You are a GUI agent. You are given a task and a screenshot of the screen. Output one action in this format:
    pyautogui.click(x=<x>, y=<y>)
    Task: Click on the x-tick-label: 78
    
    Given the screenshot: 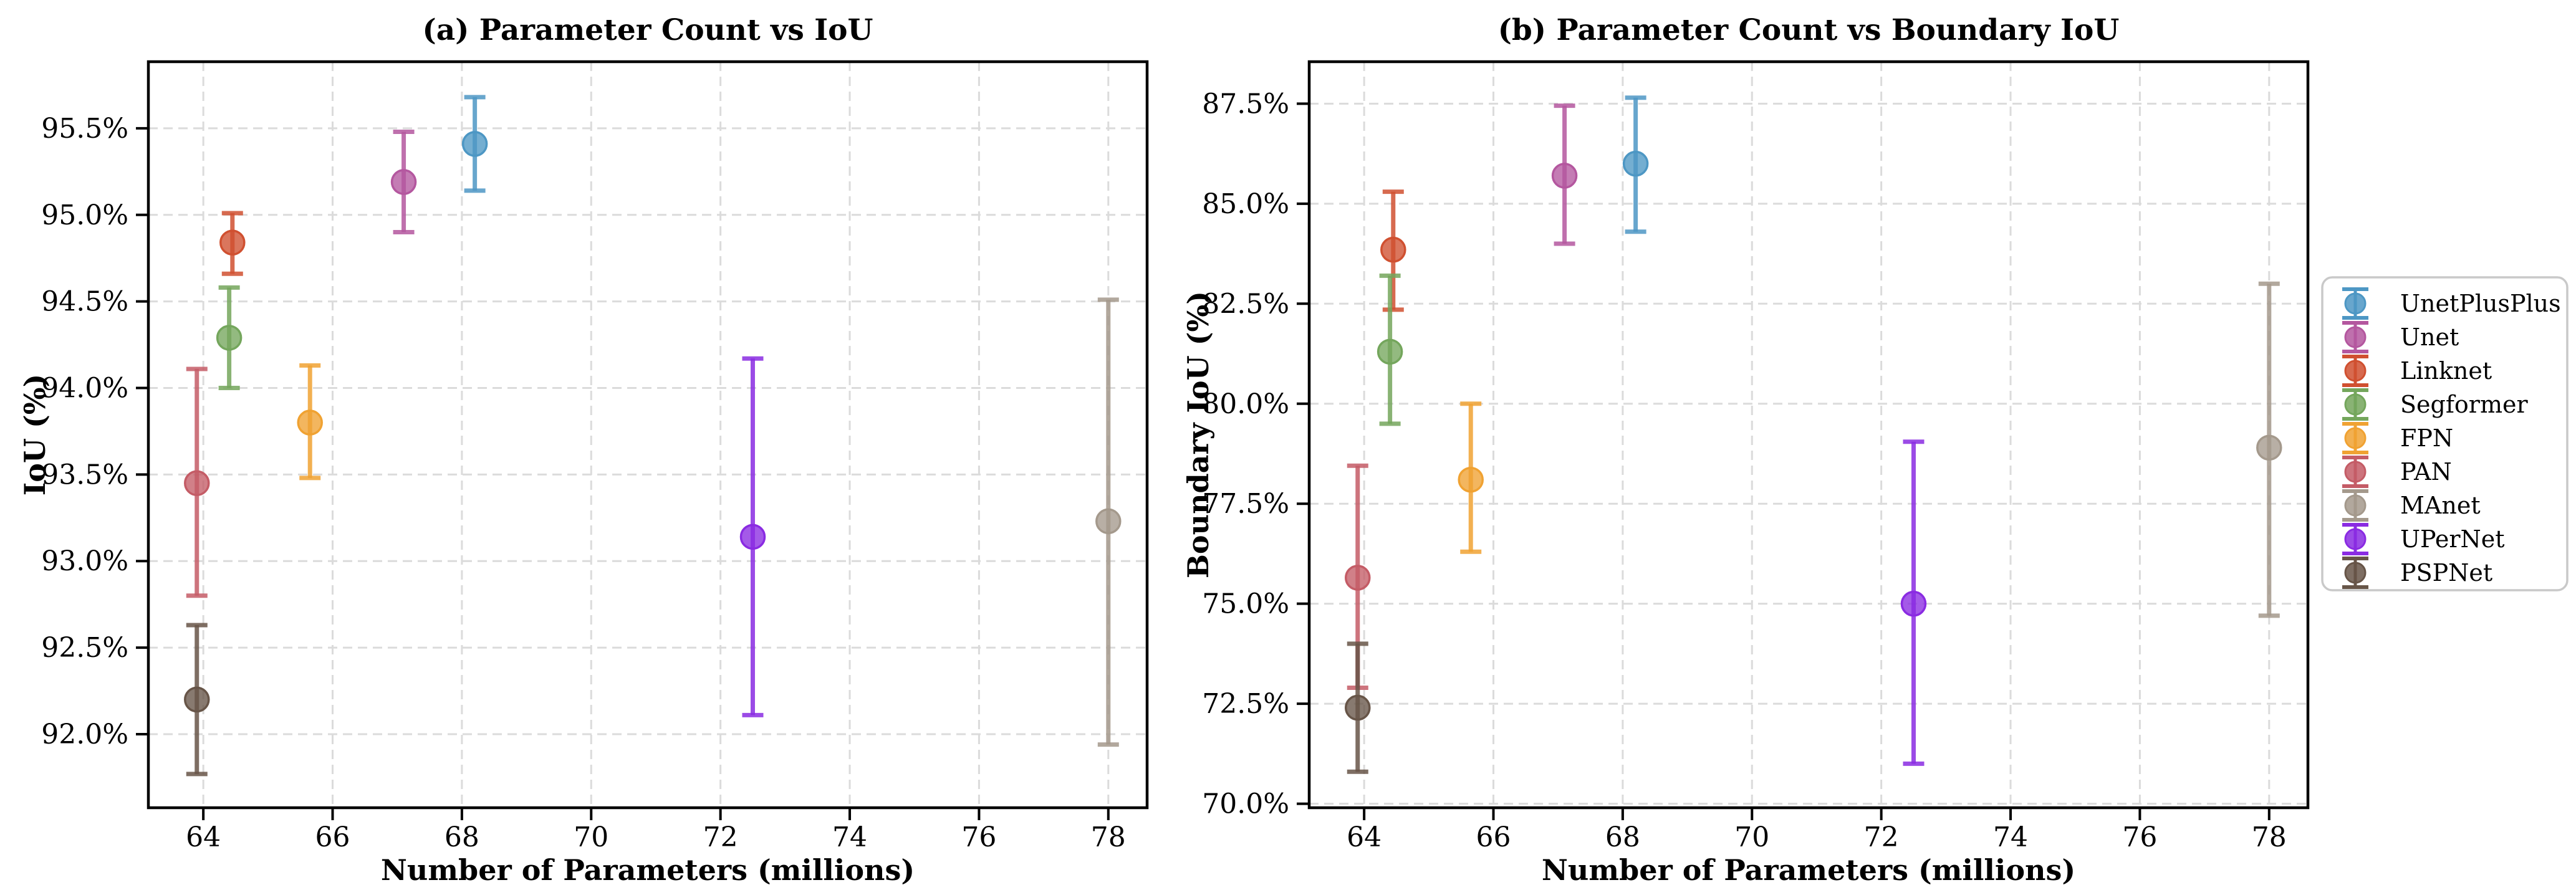 What is the action you would take?
    pyautogui.click(x=2269, y=837)
    